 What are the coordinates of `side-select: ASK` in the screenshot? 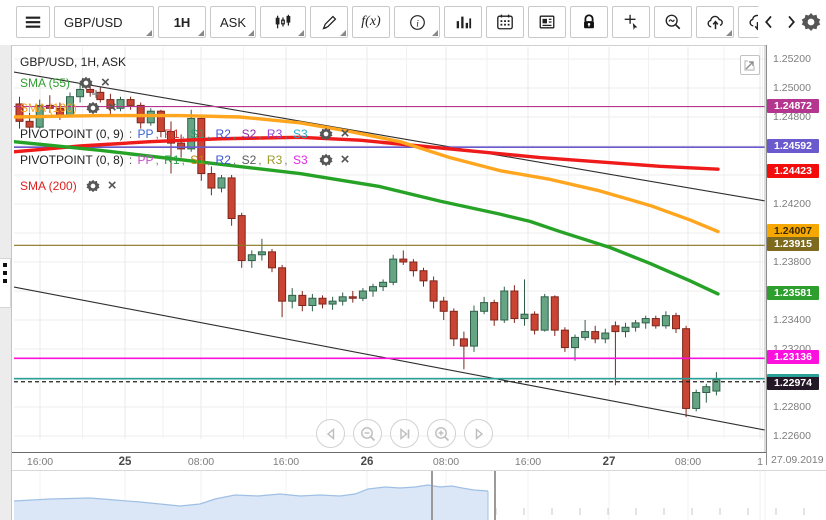 It's located at (233, 22).